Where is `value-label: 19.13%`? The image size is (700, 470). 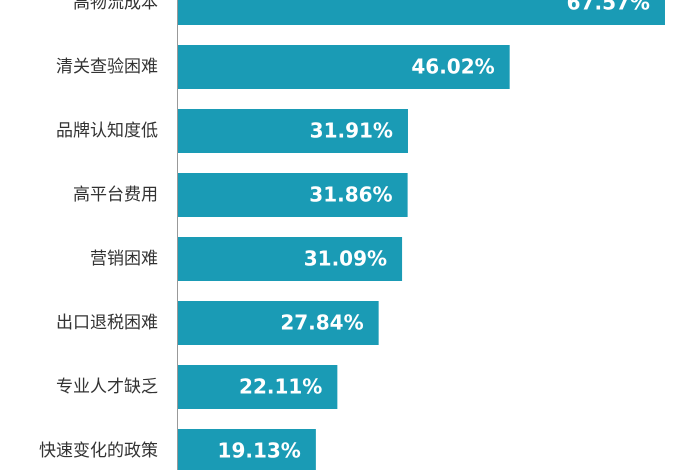
value-label: 19.13% is located at coordinates (259, 451).